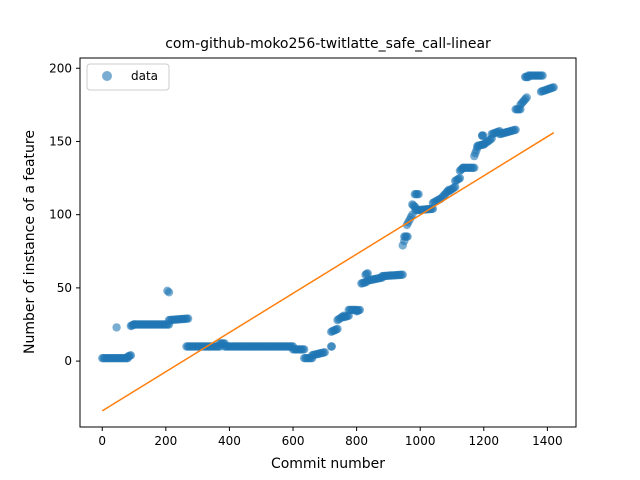 Image resolution: width=640 pixels, height=480 pixels. Describe the element at coordinates (328, 464) in the screenshot. I see `x-axis-label: Commit number` at that location.